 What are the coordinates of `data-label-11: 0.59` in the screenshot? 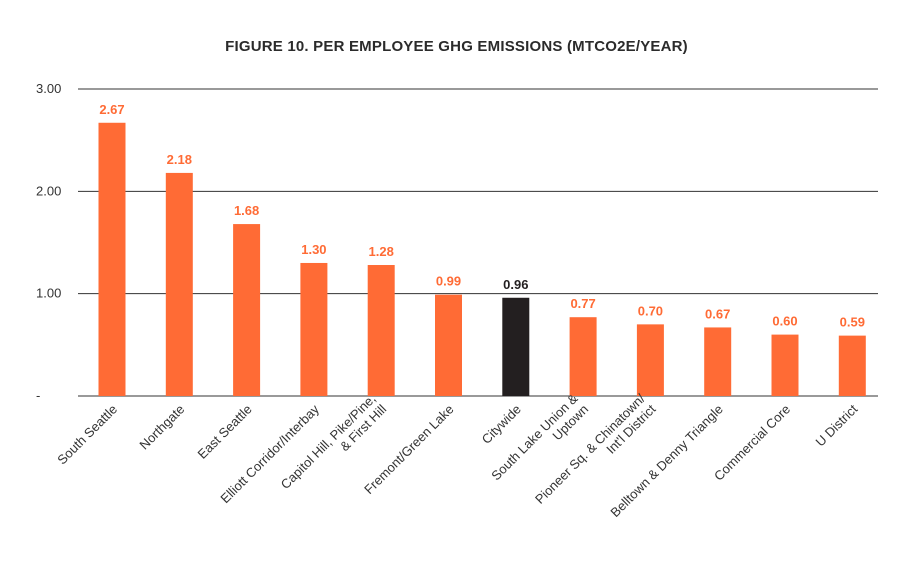 It's located at (852, 322).